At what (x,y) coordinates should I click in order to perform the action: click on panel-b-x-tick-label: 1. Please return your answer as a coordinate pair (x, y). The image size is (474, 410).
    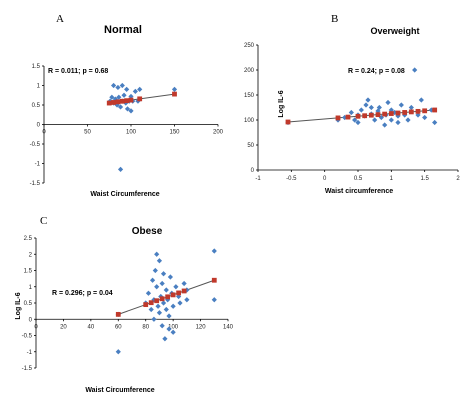
    Looking at the image, I should click on (392, 179).